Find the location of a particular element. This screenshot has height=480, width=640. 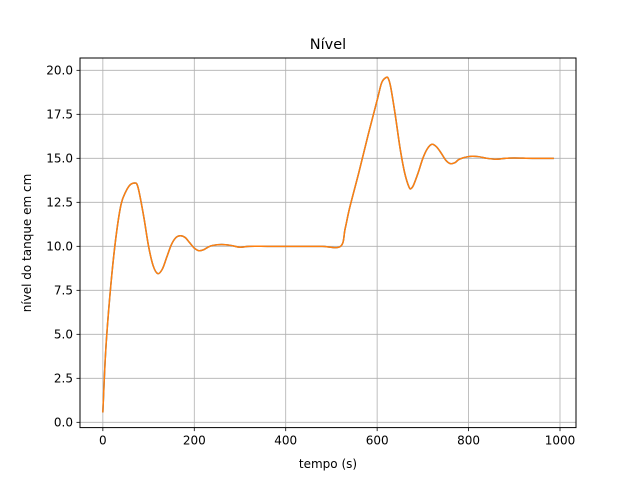

y-tick-label: 2.5 is located at coordinates (63, 379).